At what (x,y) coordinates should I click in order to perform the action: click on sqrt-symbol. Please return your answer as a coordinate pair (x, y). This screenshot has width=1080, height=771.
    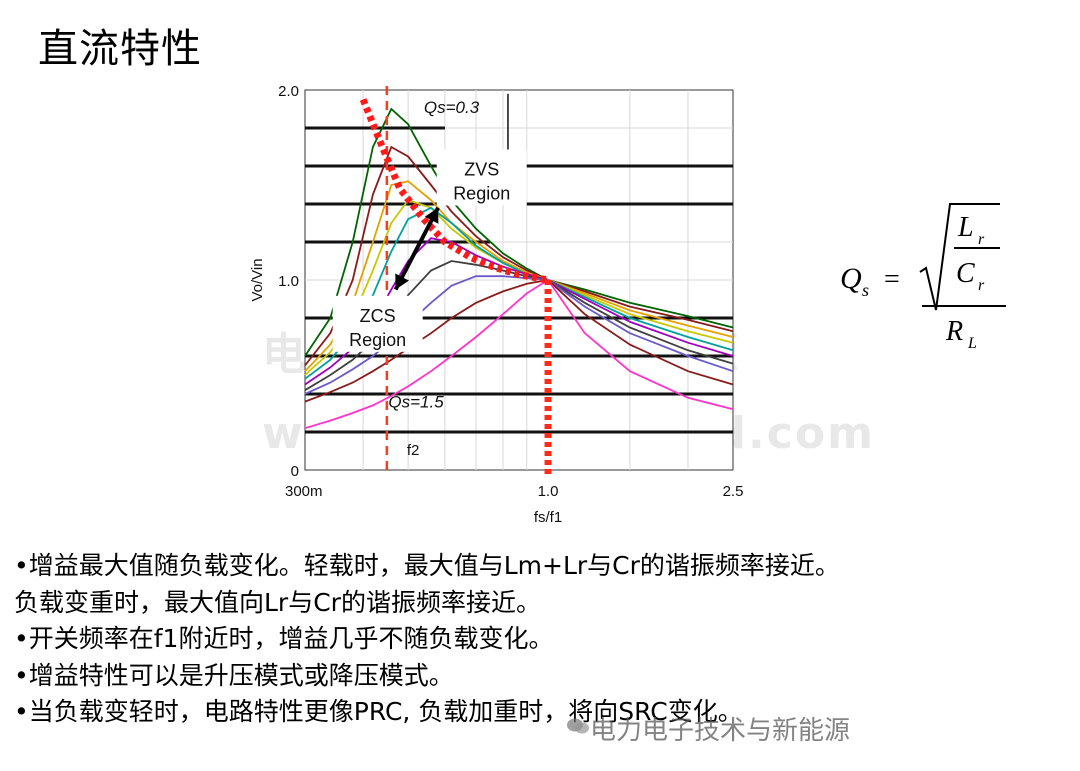
    Looking at the image, I should click on (959, 257).